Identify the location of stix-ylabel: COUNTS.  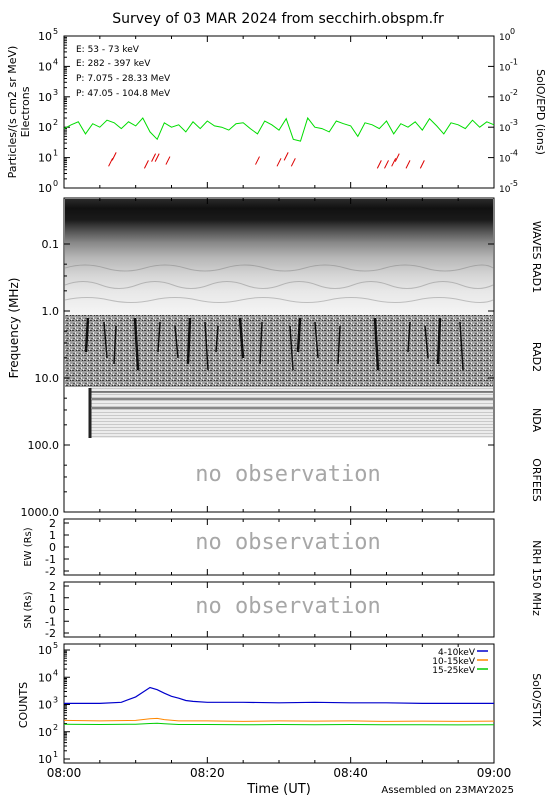
(23, 705).